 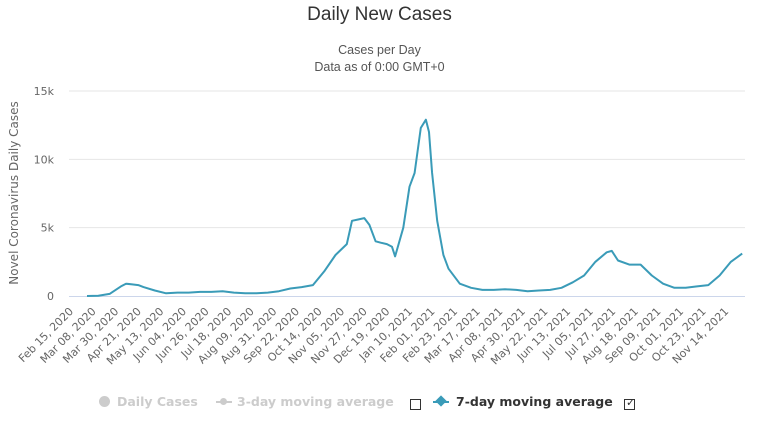 What do you see at coordinates (104, 401) in the screenshot?
I see `circle-marker-icon` at bounding box center [104, 401].